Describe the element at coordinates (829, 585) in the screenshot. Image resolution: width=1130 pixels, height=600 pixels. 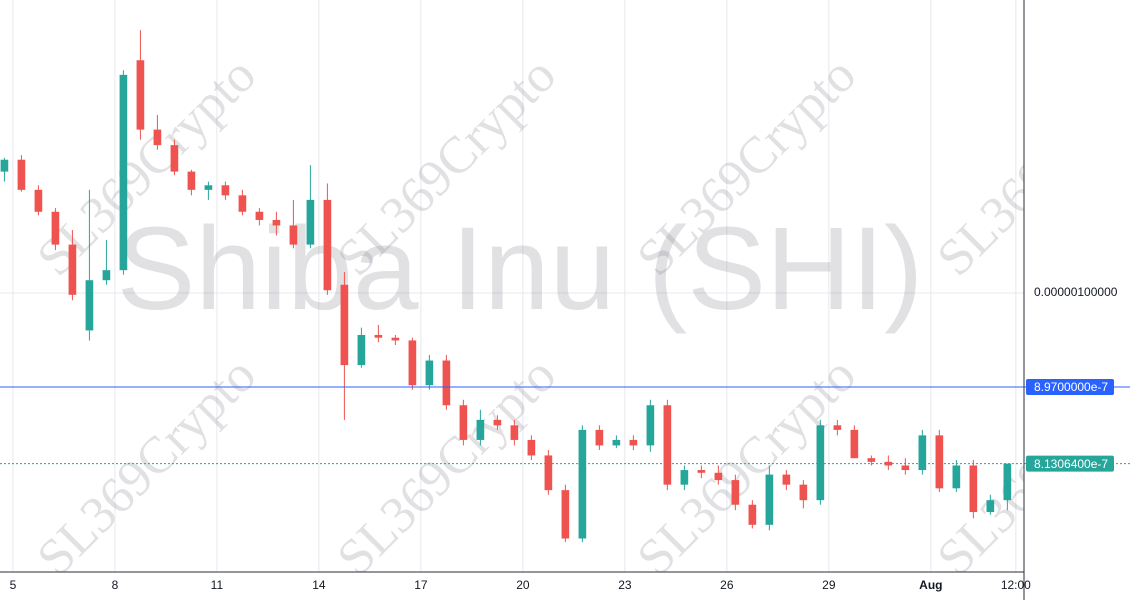
I see `x-tick-label: 29` at that location.